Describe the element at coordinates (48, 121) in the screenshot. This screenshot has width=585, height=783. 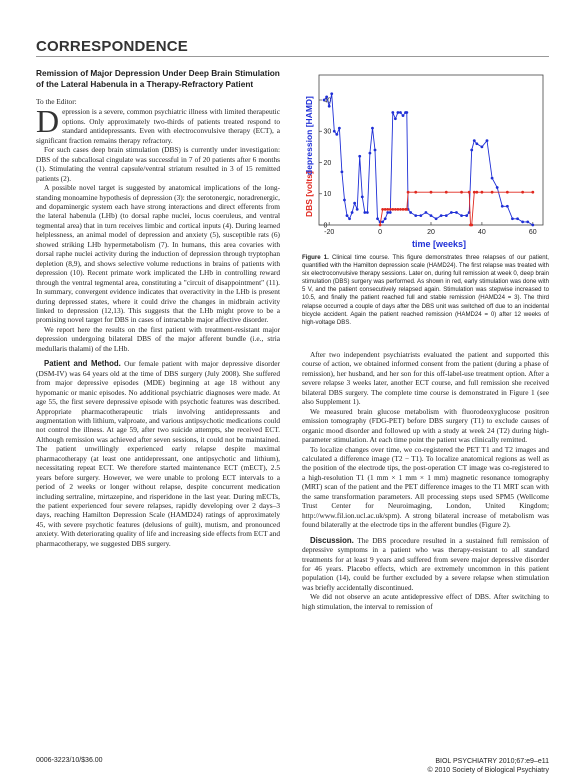
I see `drop-cap: D` at that location.